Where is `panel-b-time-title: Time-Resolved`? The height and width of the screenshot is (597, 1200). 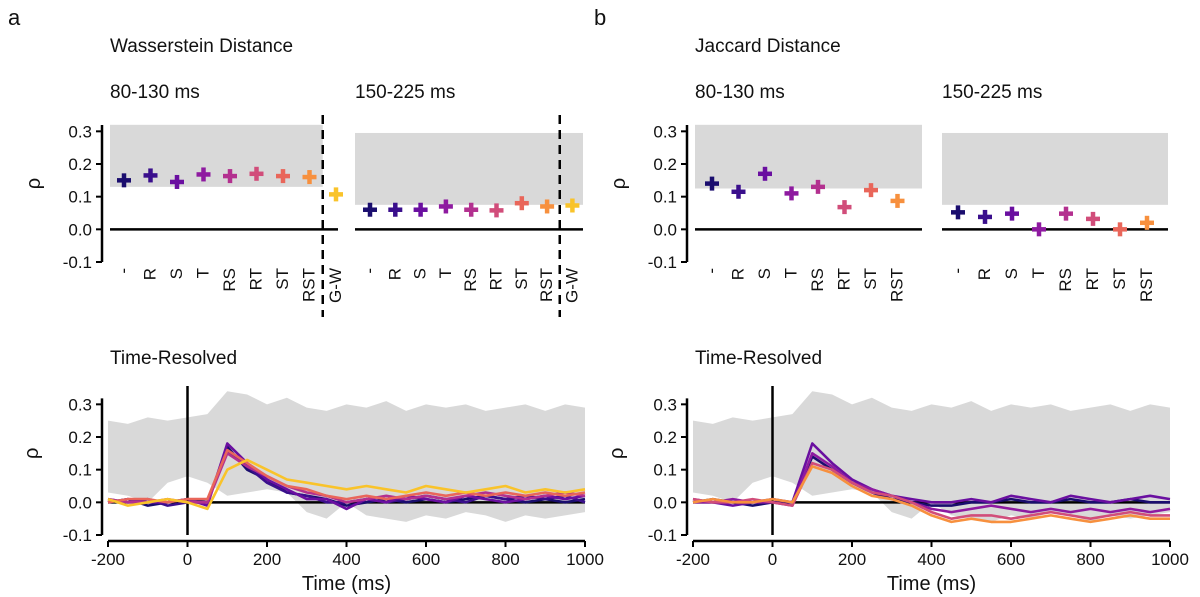
panel-b-time-title: Time-Resolved is located at coordinates (758, 358).